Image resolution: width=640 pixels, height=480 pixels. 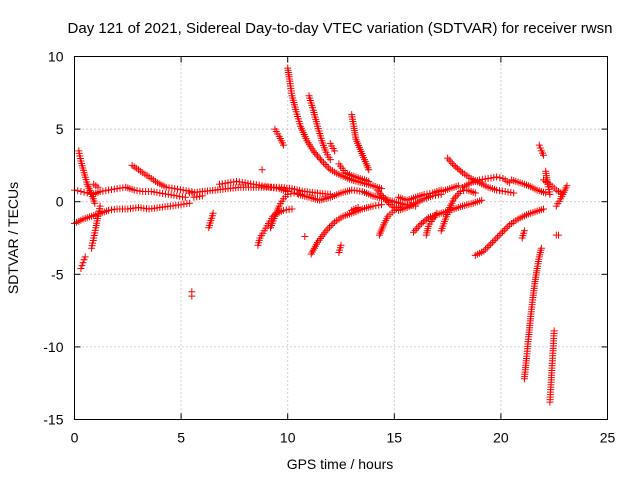 I want to click on y-tick-label: -15, so click(x=53, y=420).